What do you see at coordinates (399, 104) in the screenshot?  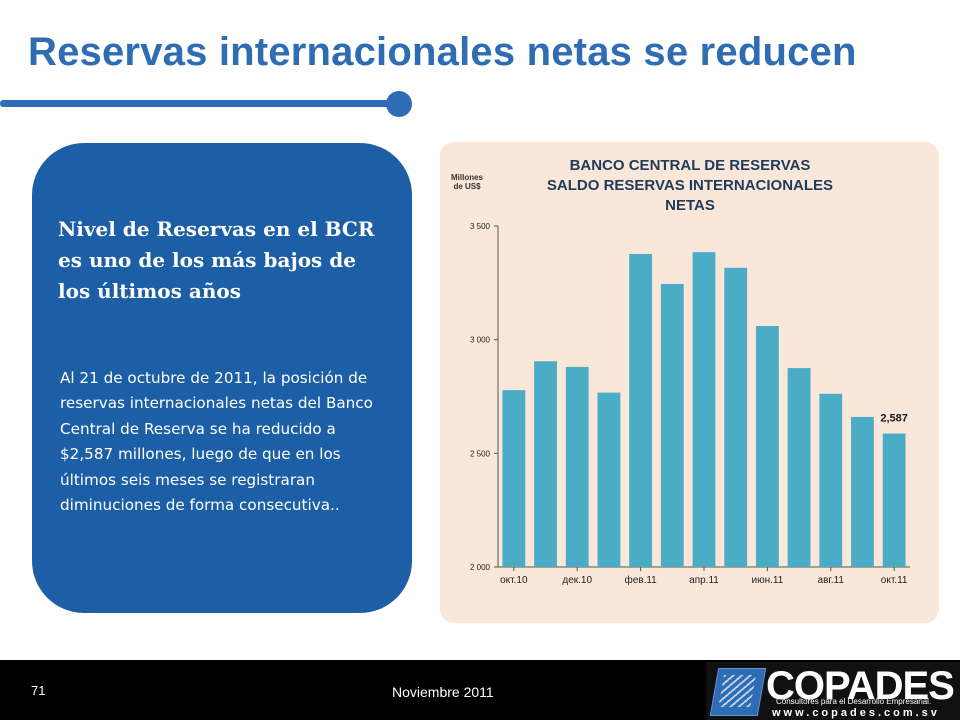 I see `title-underline-dot` at bounding box center [399, 104].